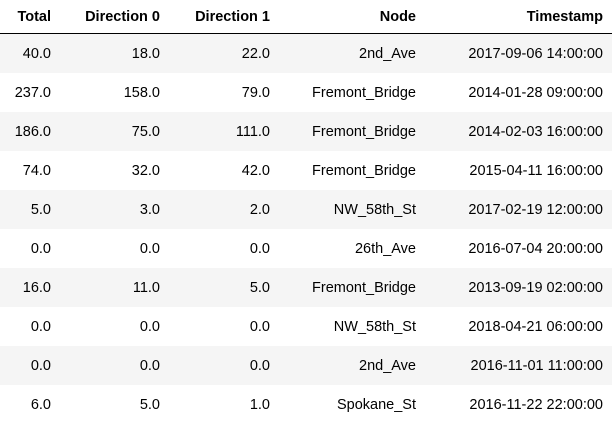 Image resolution: width=614 pixels, height=434 pixels. Describe the element at coordinates (518, 287) in the screenshot. I see `cell-timestamp: 2013-09-19 02:00:00` at that location.